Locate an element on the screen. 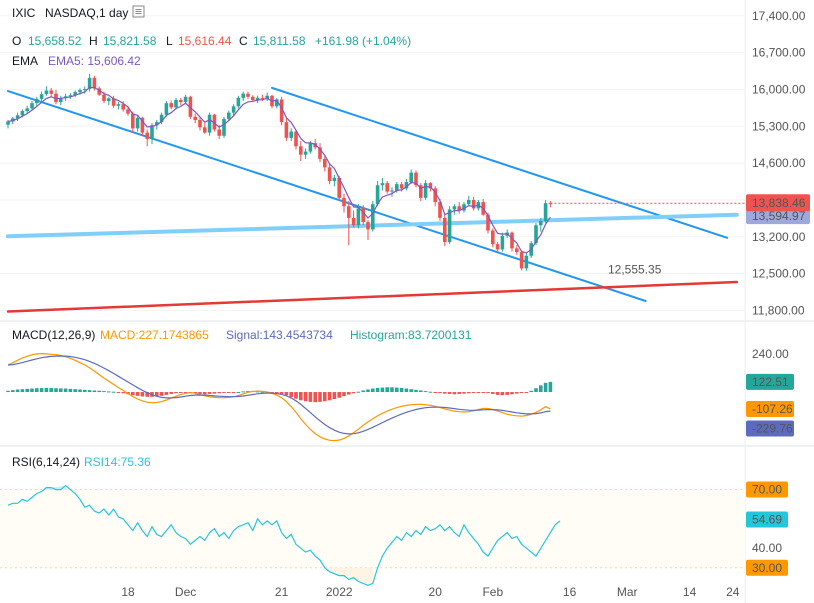 This screenshot has height=603, width=814. signal-line is located at coordinates (279, 395).